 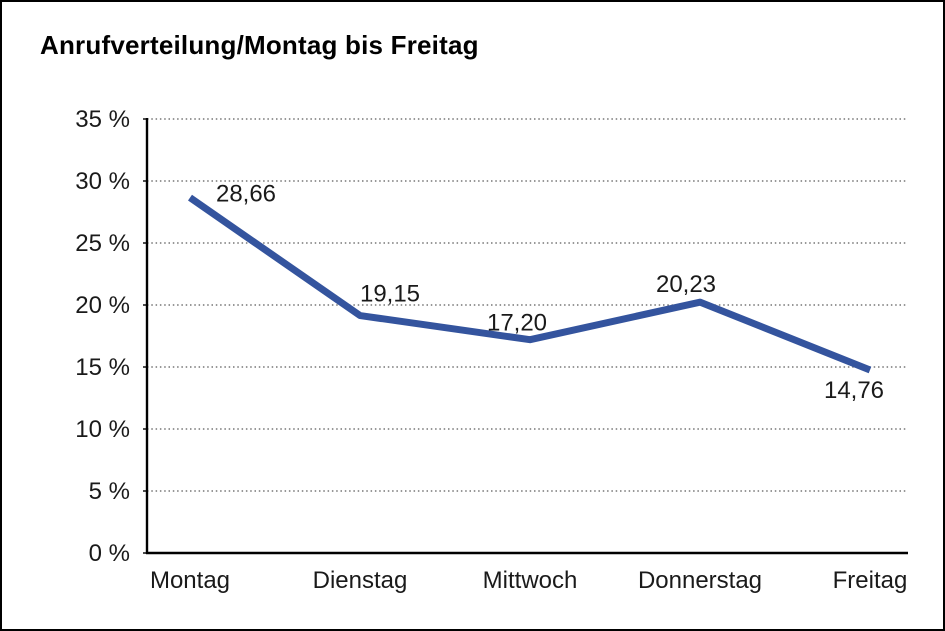 I want to click on data-point-label: 14,76, so click(x=854, y=390).